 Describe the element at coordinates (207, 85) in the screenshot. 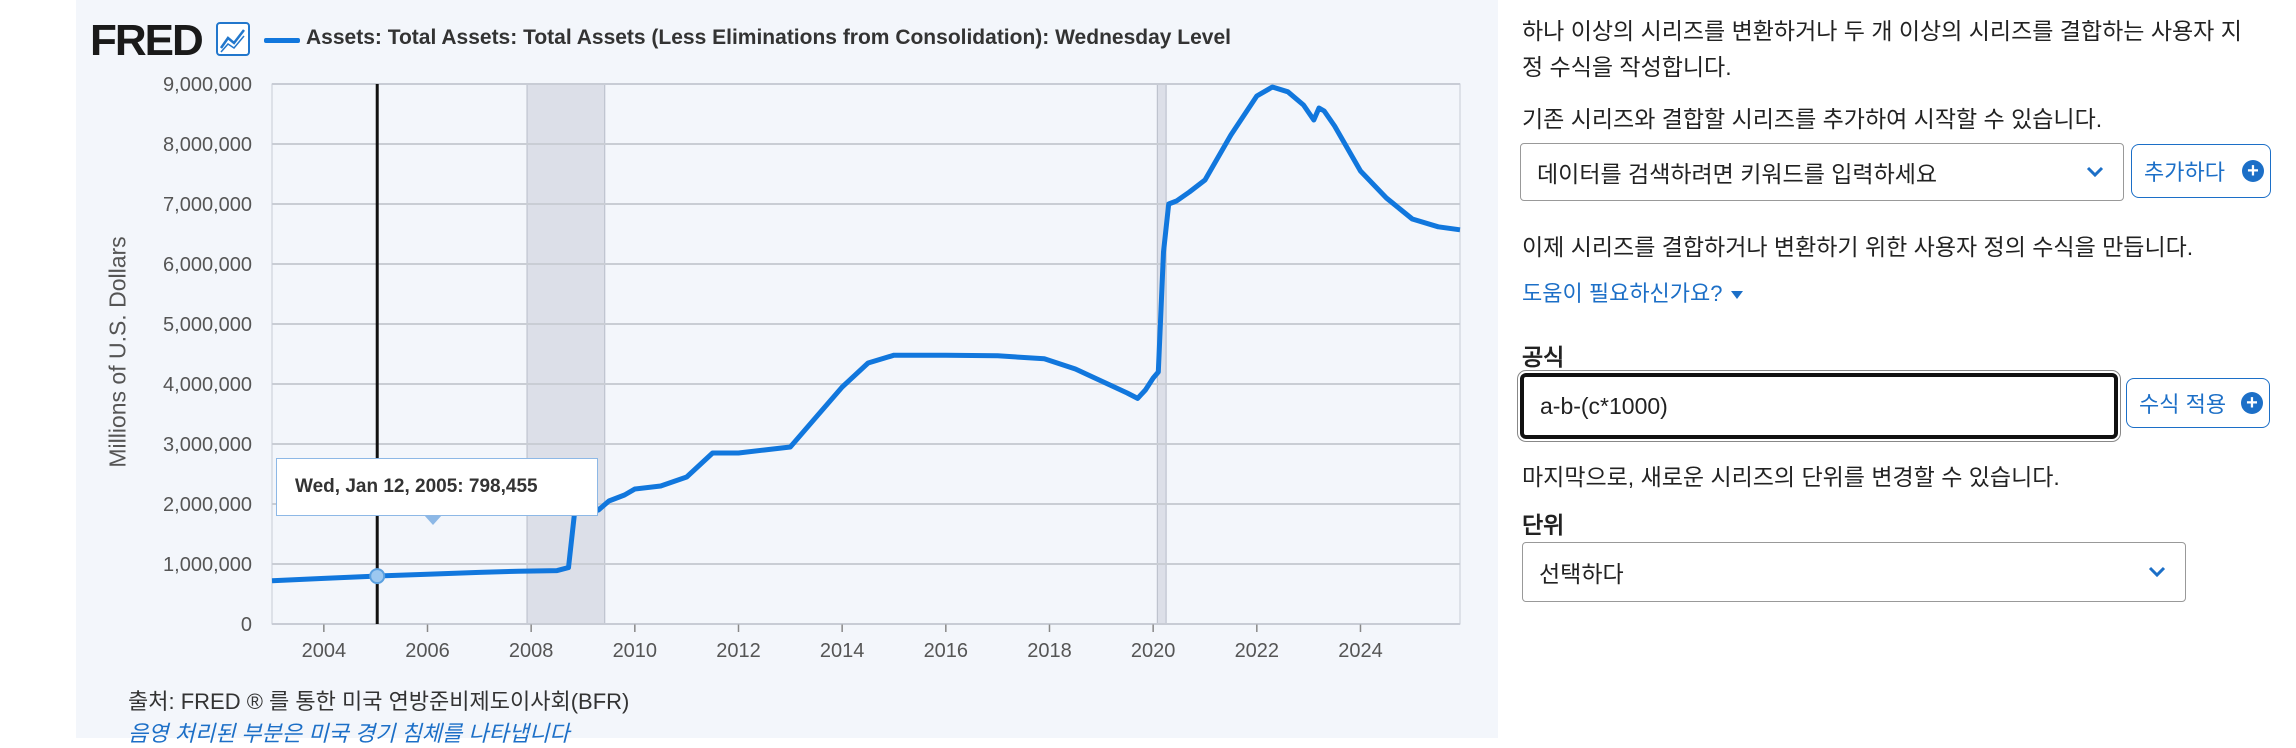

I see `y-tick-label: 9,000,000` at that location.